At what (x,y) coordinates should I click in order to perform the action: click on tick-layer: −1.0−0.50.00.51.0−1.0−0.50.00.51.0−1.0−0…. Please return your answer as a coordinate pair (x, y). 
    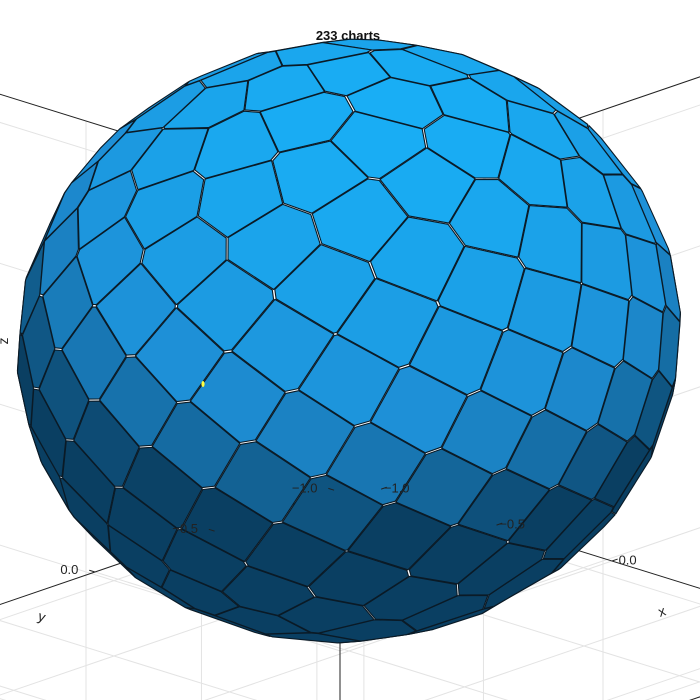
    Looking at the image, I should click on (348, 528).